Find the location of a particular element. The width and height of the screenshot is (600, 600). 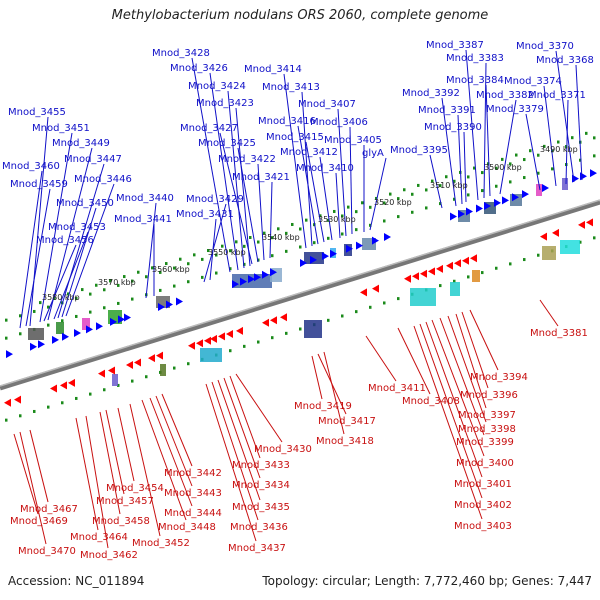

bottom-gene-label: Mnod_3469 is located at coordinates (39, 521).